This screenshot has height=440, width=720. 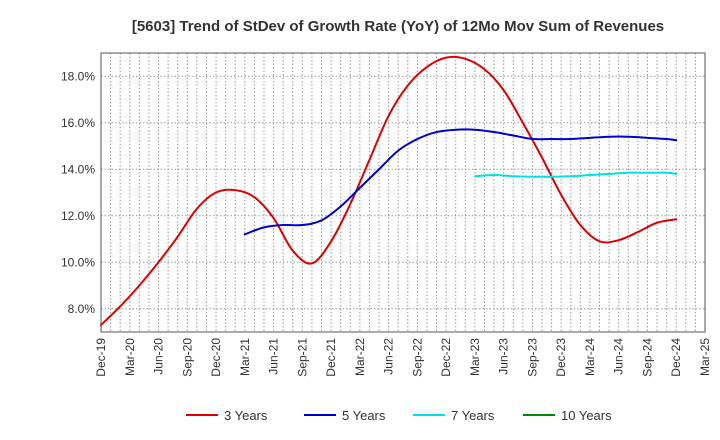 I want to click on series-line-5-years, so click(x=460, y=182).